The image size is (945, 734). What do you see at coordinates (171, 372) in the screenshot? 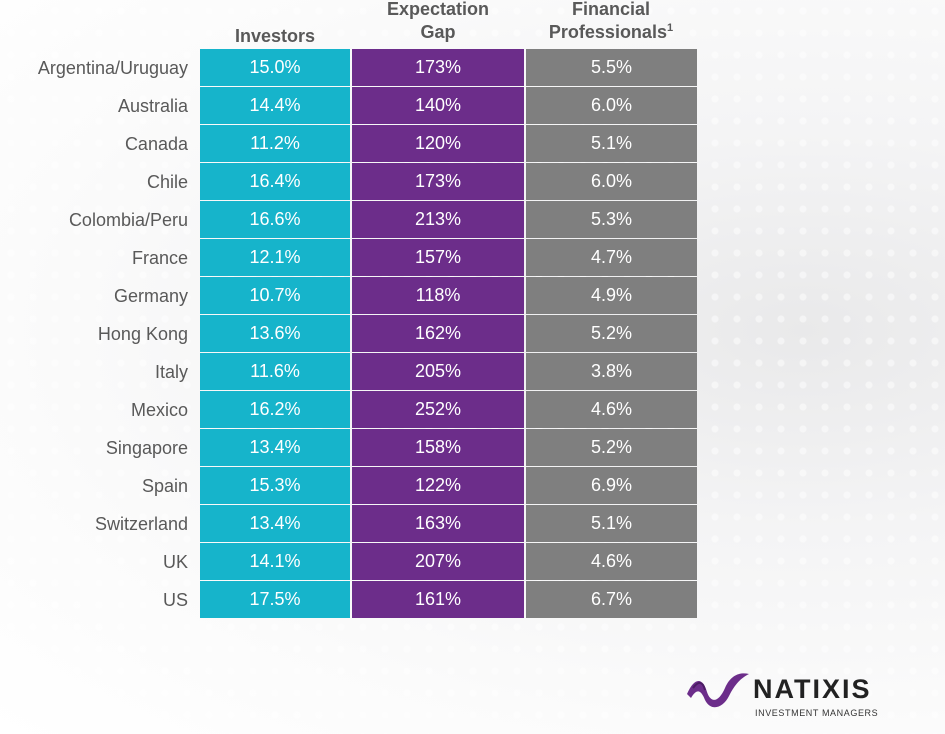
I see `country-label: Italy` at bounding box center [171, 372].